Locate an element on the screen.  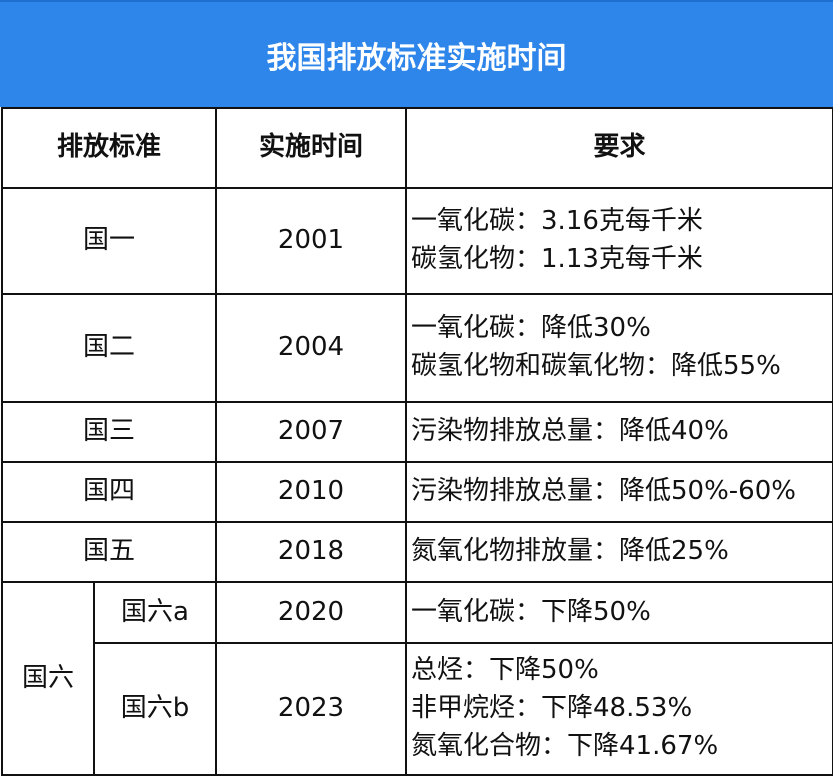
substandard-cell: 国六b is located at coordinates (155, 709).